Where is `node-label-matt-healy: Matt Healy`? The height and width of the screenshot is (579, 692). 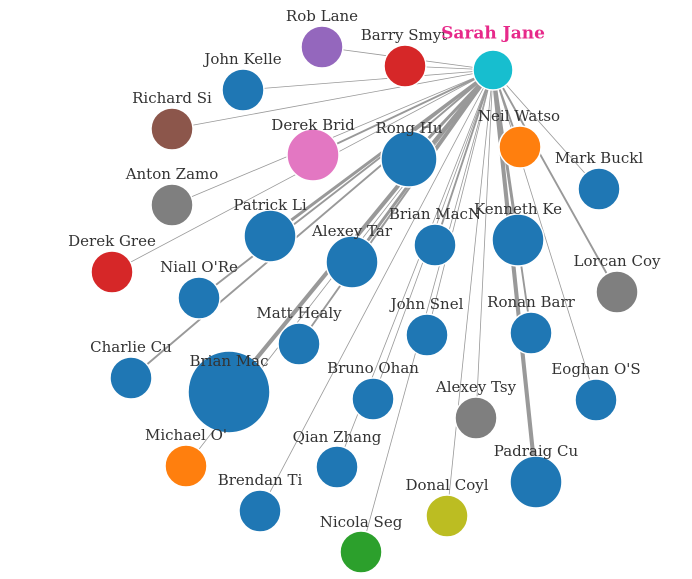
node-label-matt-healy: Matt Healy is located at coordinates (299, 313).